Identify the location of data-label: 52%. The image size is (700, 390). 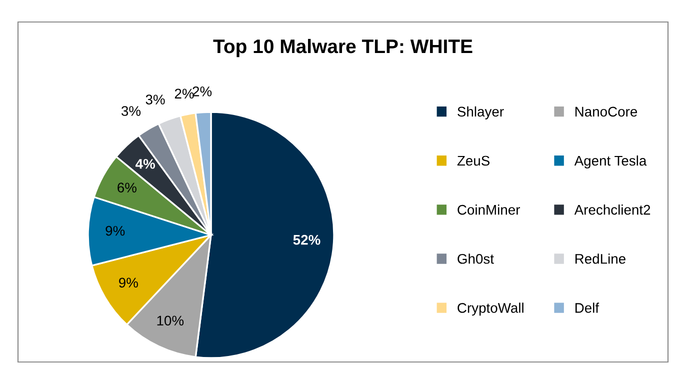
(306, 239).